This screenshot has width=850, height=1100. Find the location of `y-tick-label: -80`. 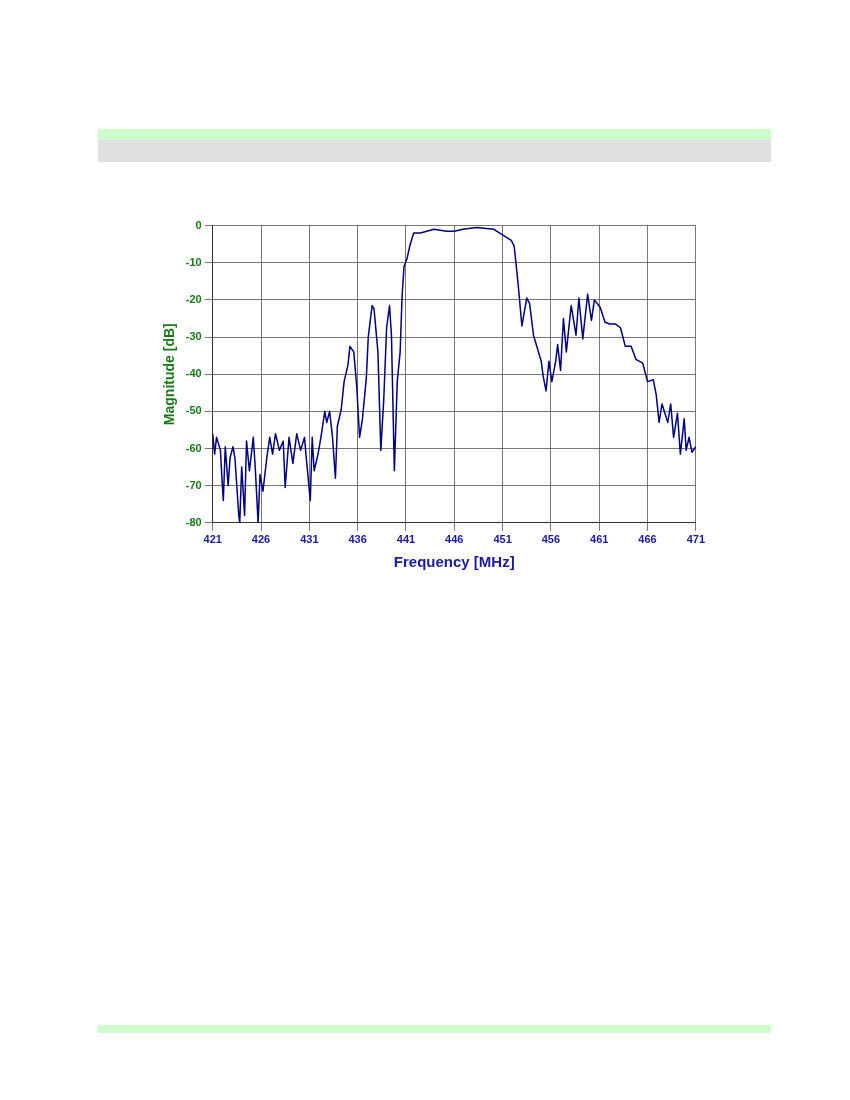

y-tick-label: -80 is located at coordinates (193, 521).